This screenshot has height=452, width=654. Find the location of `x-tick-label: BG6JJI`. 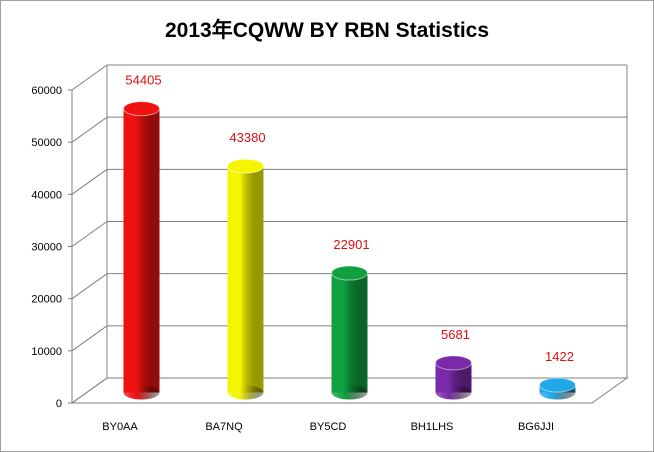

x-tick-label: BG6JJI is located at coordinates (536, 427).